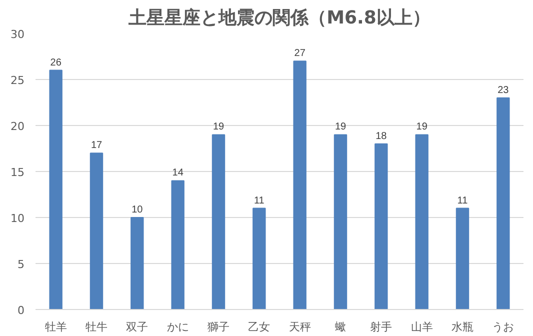 This screenshot has height=336, width=533. What do you see at coordinates (137, 327) in the screenshot?
I see `x-tick-label: 双子` at bounding box center [137, 327].